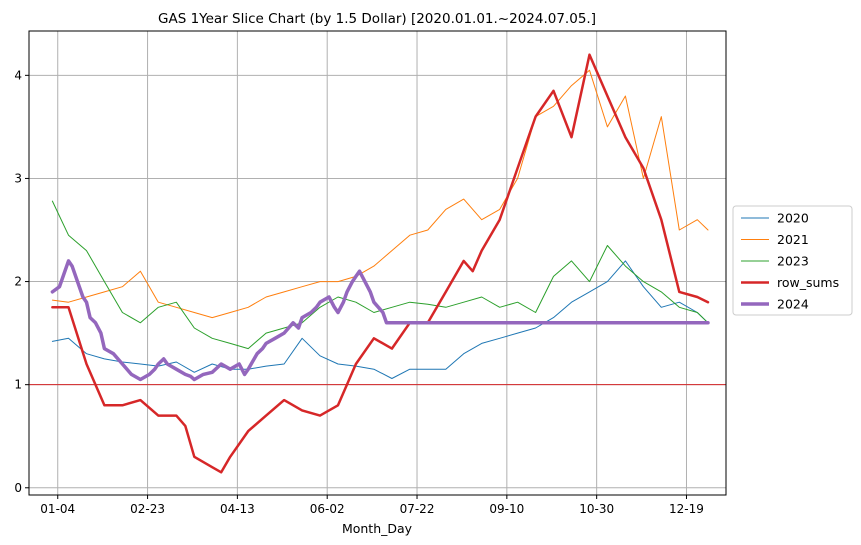 The height and width of the screenshot is (545, 861). I want to click on legend-label: 2020, so click(793, 218).